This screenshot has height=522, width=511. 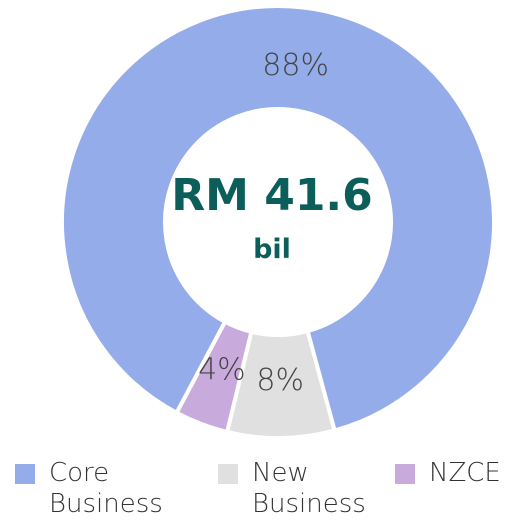 I want to click on legend-label: NZCE, so click(x=465, y=473).